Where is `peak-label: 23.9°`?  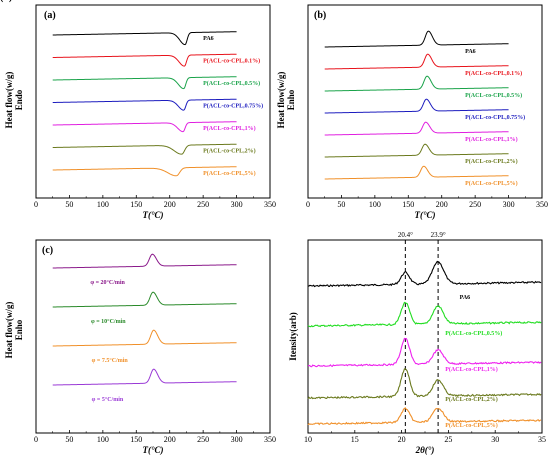
peak-label: 23.9° is located at coordinates (438, 235).